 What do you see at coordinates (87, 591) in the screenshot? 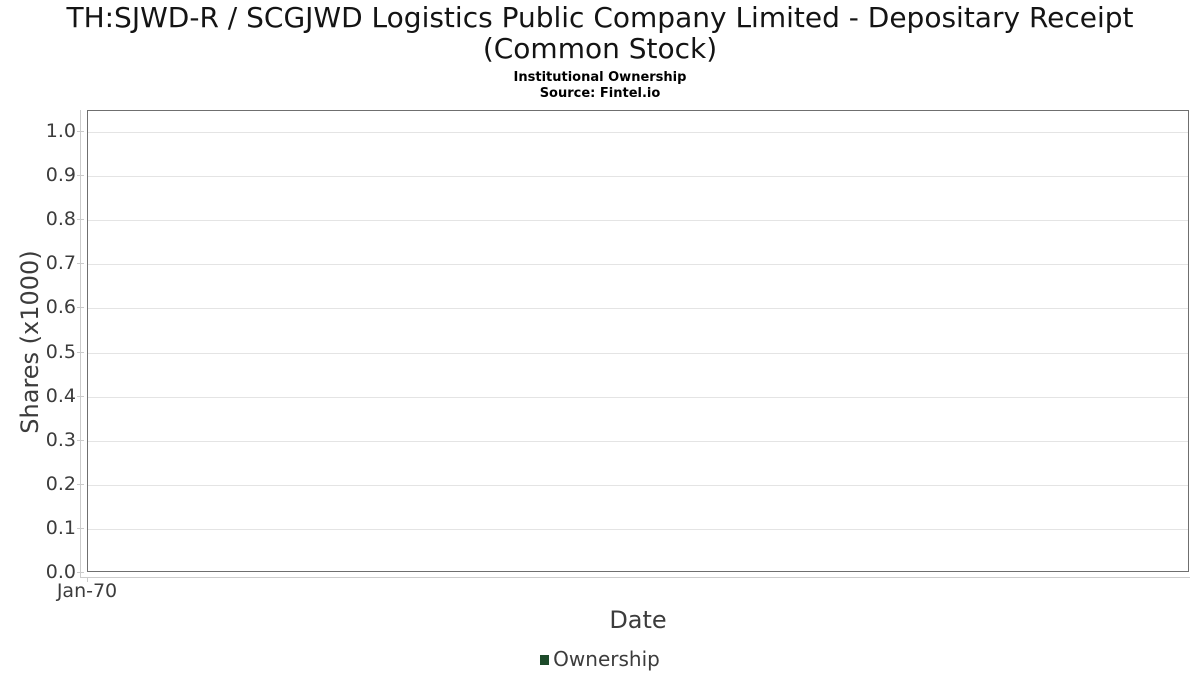
I see `x-tick-label: Jan-70` at bounding box center [87, 591].